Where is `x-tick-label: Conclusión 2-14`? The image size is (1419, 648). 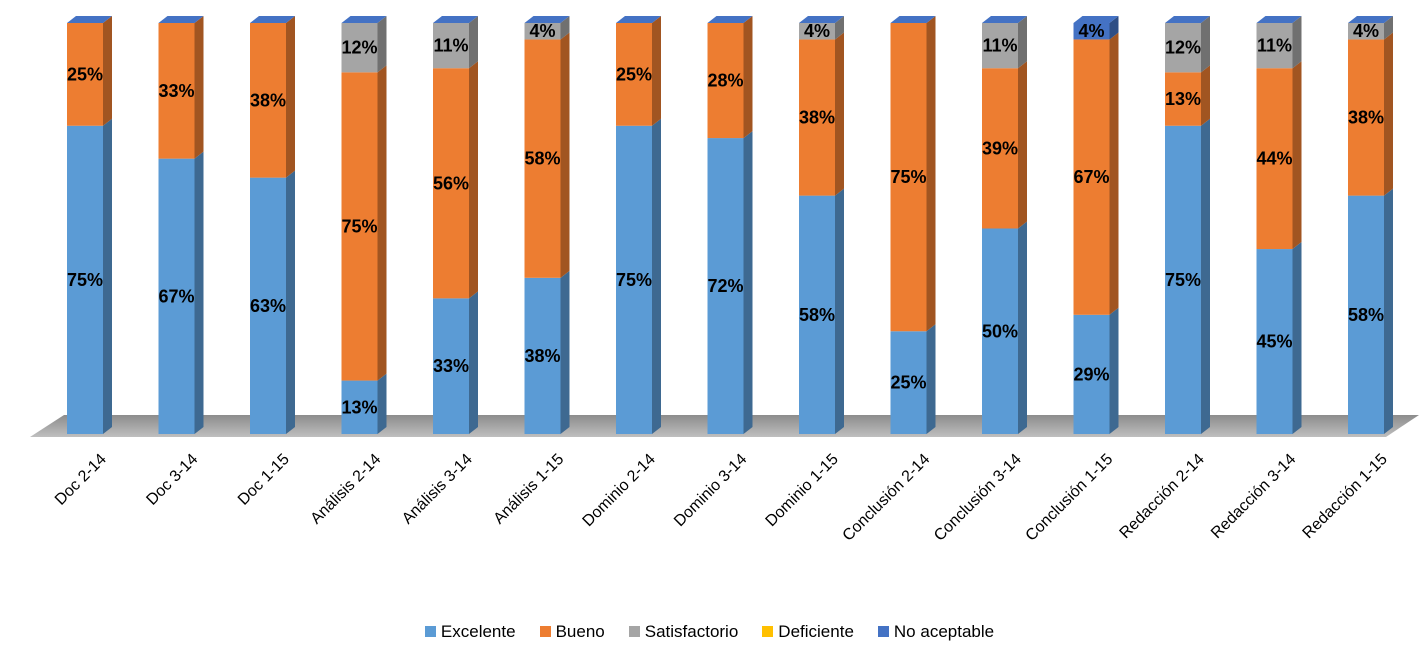 x-tick-label: Conclusión 2-14 is located at coordinates (887, 498).